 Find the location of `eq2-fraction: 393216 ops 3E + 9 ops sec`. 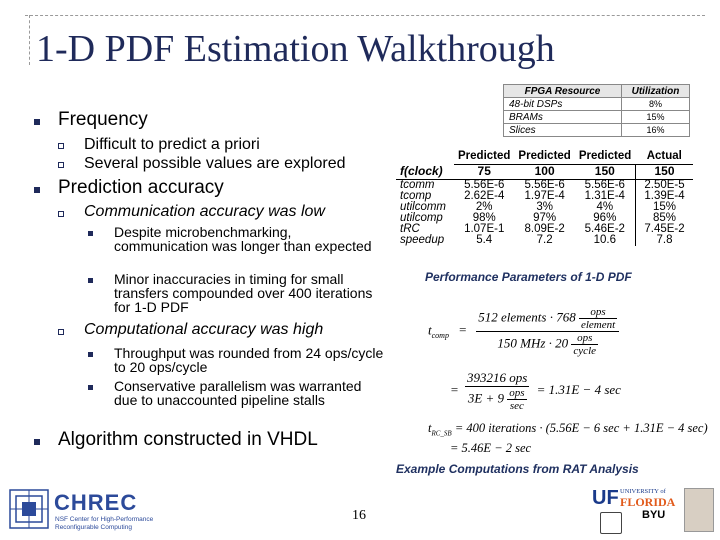

eq2-fraction: 393216 ops 3E + 9 ops sec is located at coordinates (497, 391).